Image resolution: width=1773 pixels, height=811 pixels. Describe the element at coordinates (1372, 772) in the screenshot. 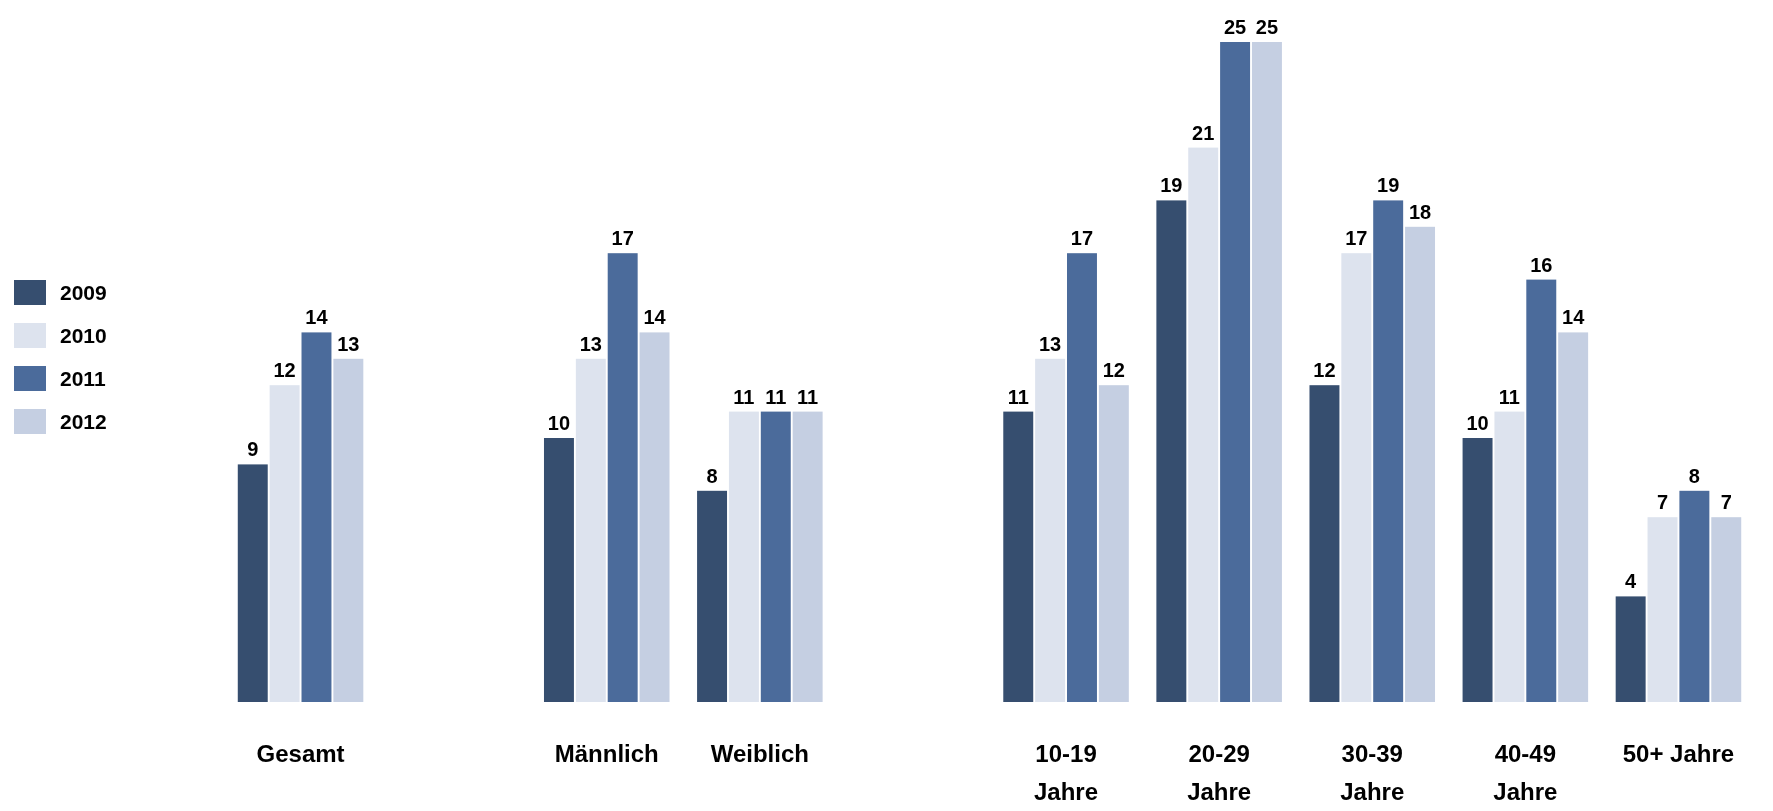

I see `x-tick-label: 30-39 Jahre` at that location.